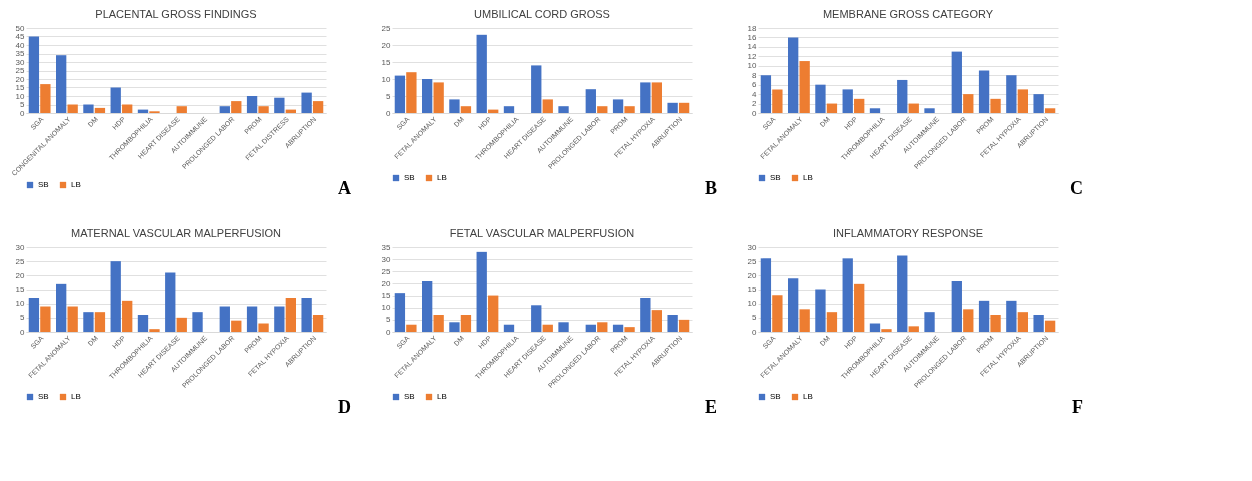  Describe the element at coordinates (176, 233) in the screenshot. I see `chart-title: MATERNAL VASCULAR MALPERFUSION` at that location.